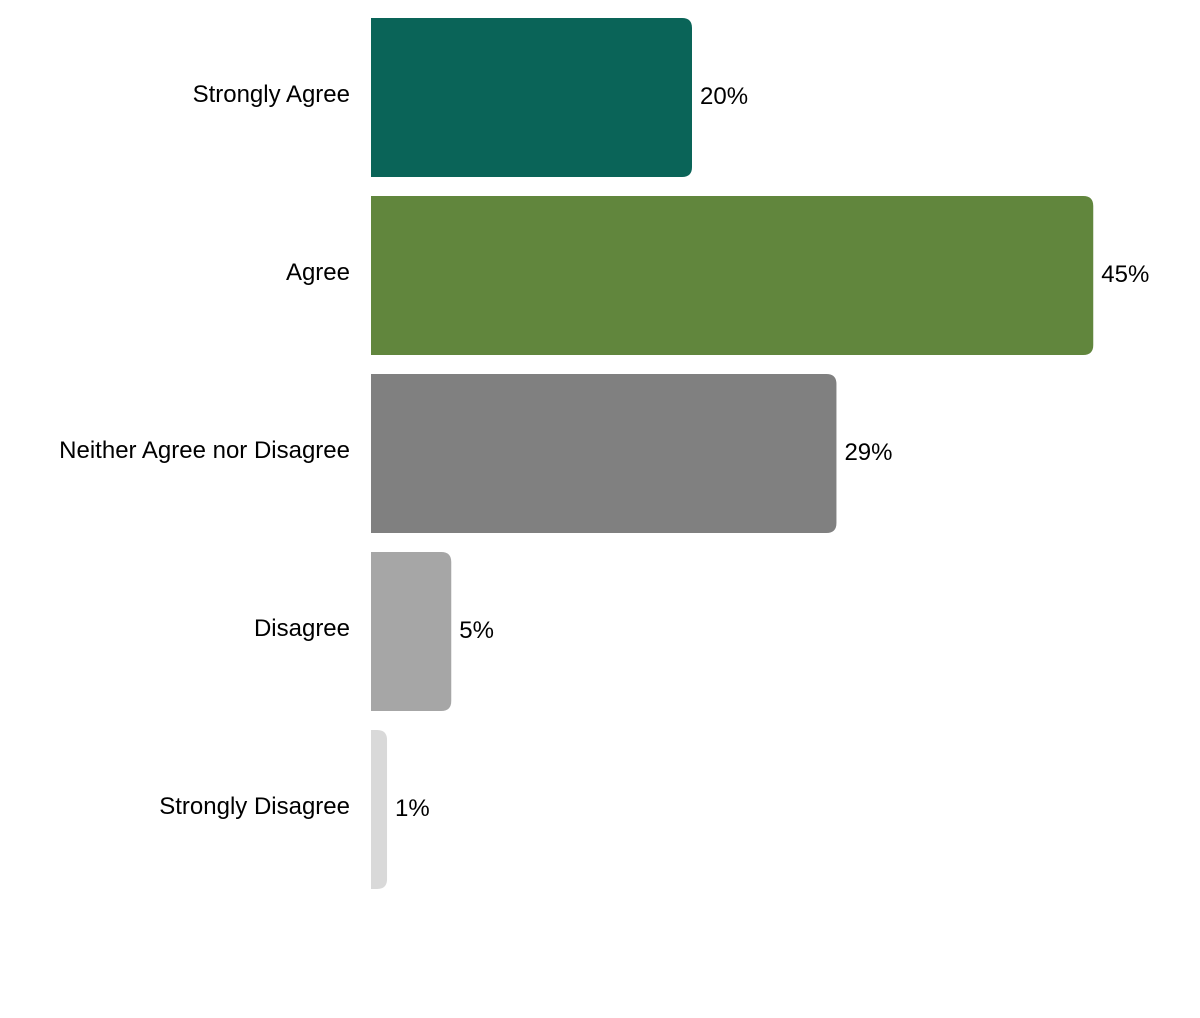 The height and width of the screenshot is (1018, 1200). I want to click on value-label: 20%, so click(724, 96).